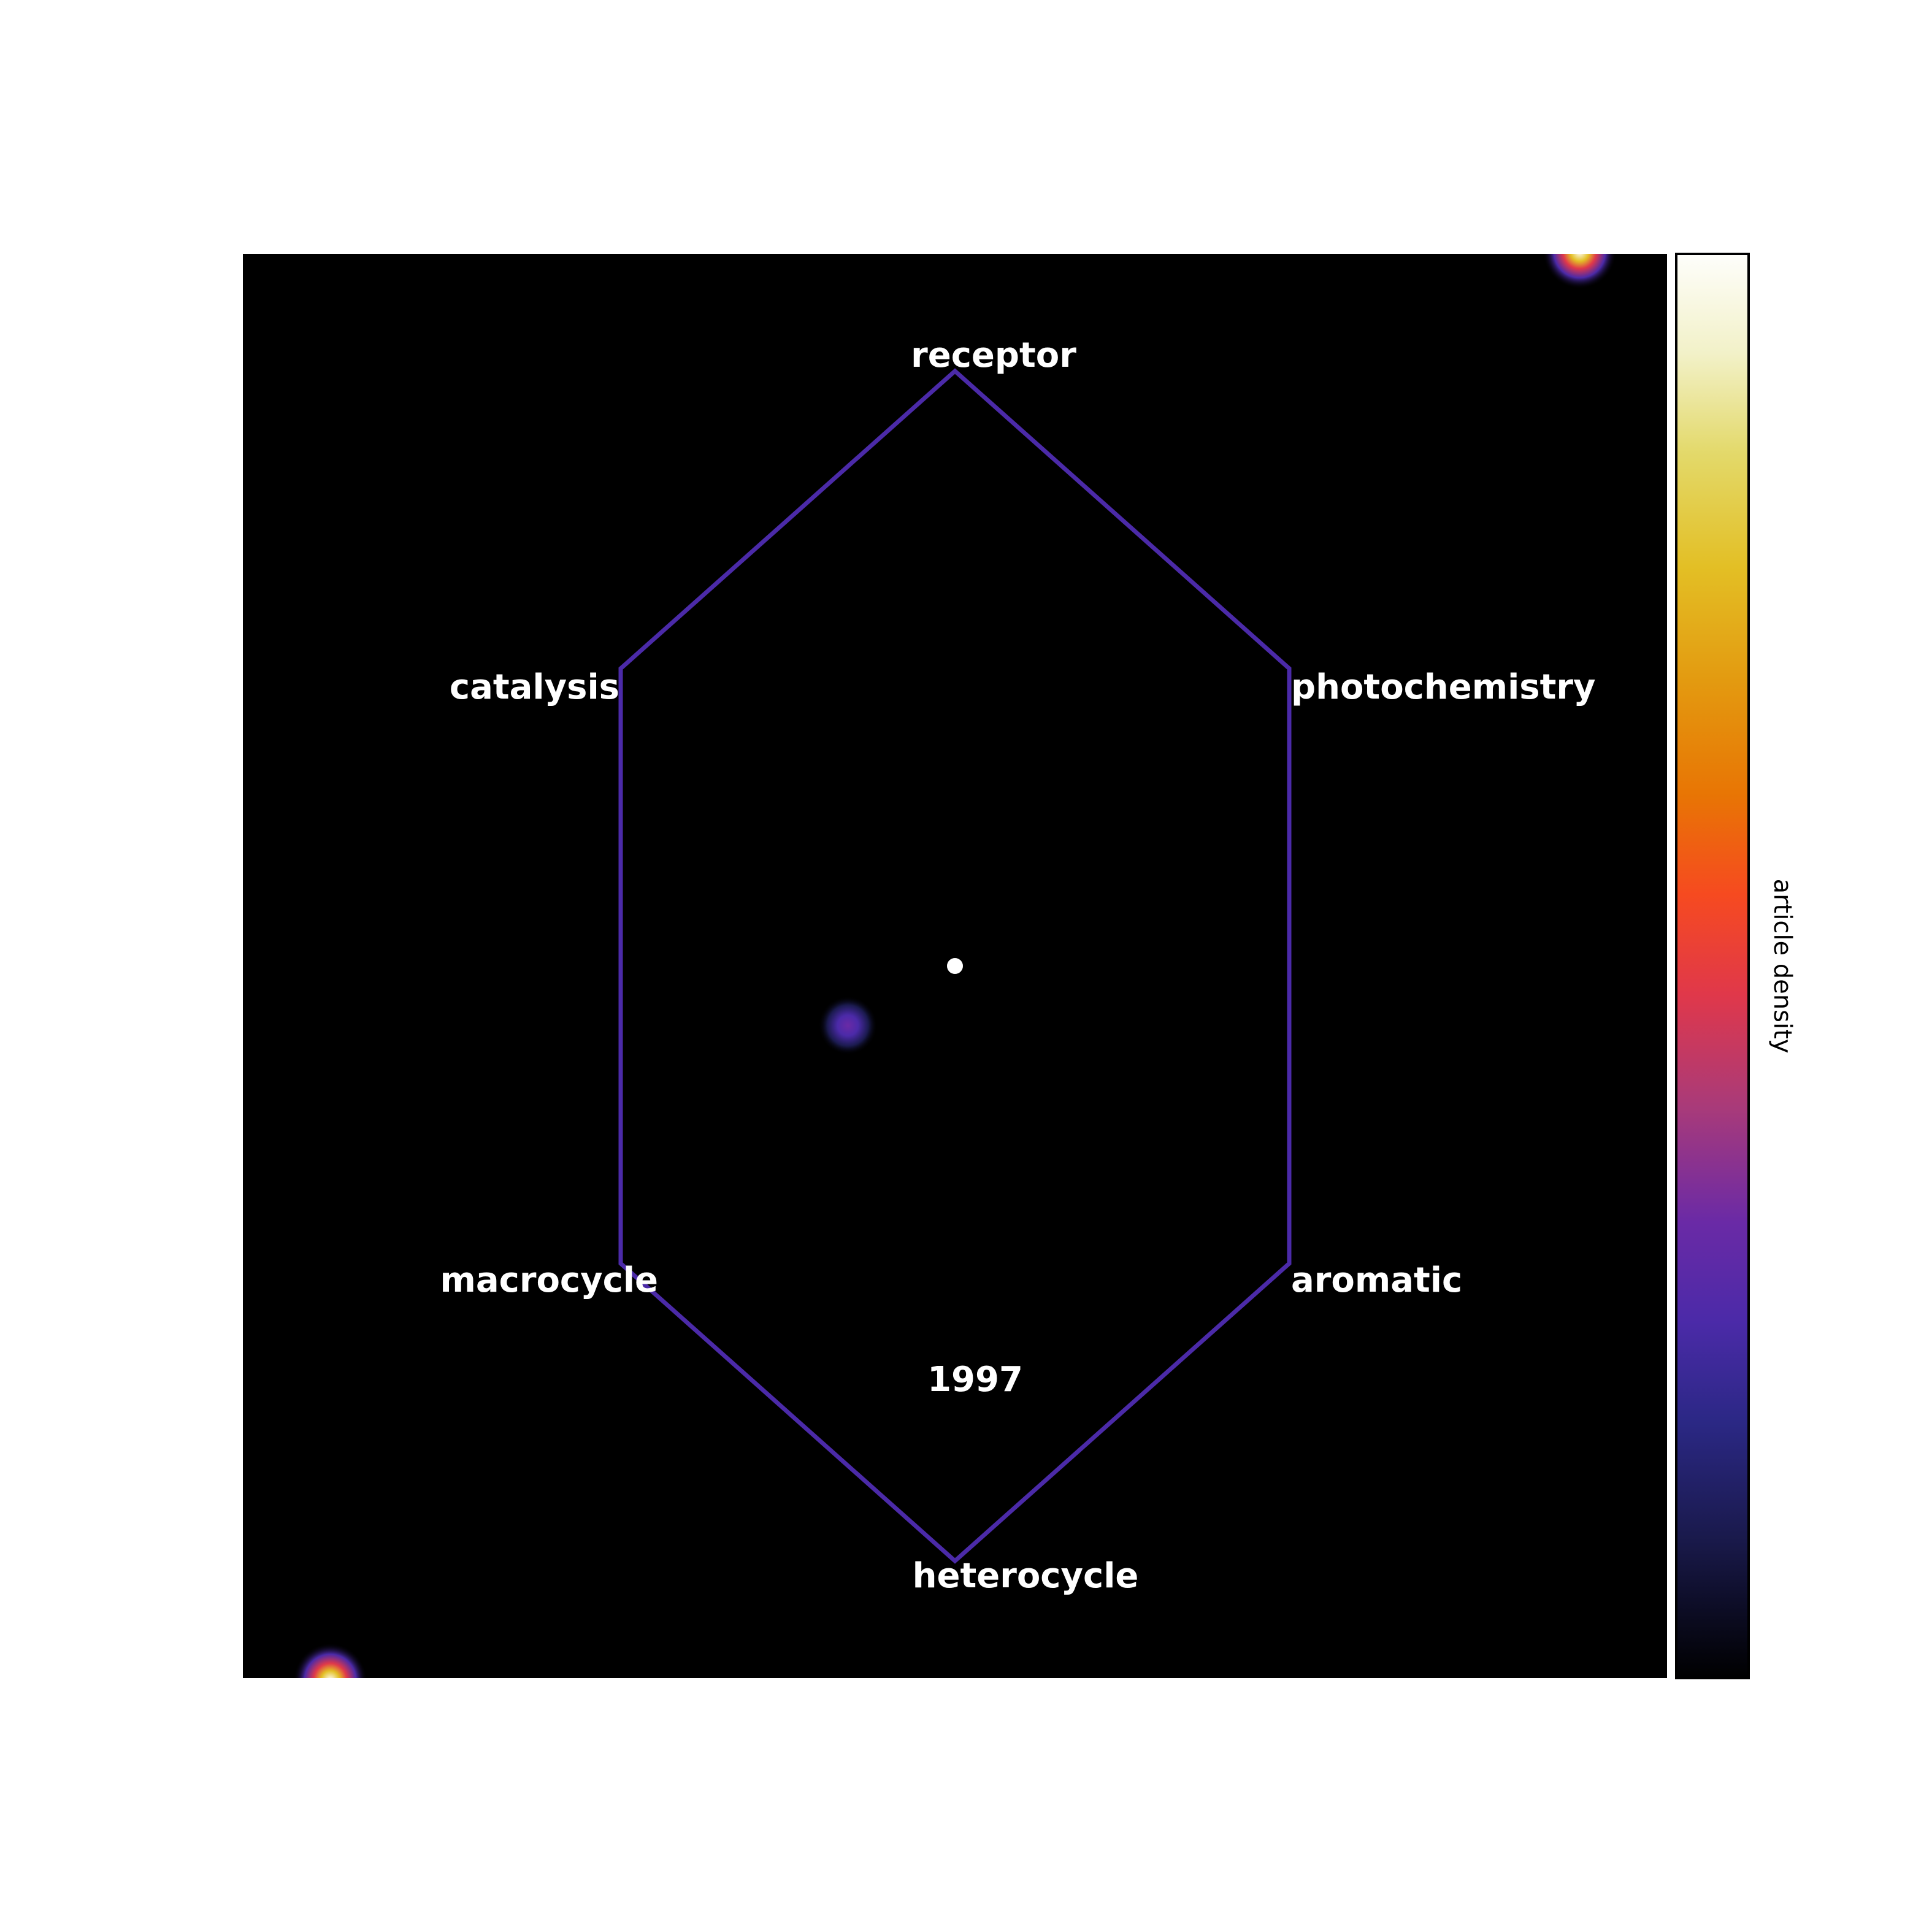 This screenshot has width=1932, height=1932. I want to click on centroid-point, so click(955, 966).